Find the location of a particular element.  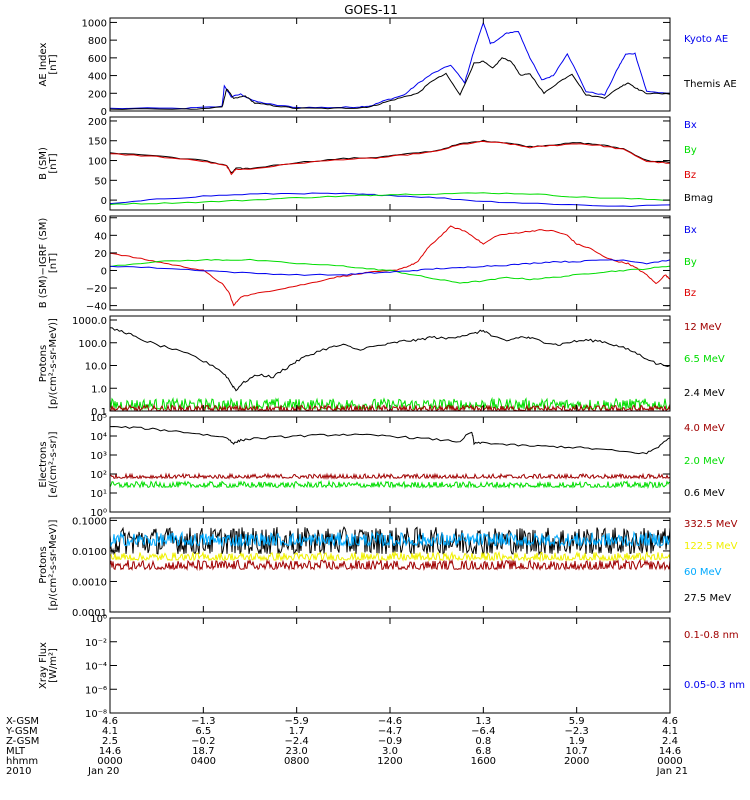

y-tick-label: 10¹ is located at coordinates (98, 494).